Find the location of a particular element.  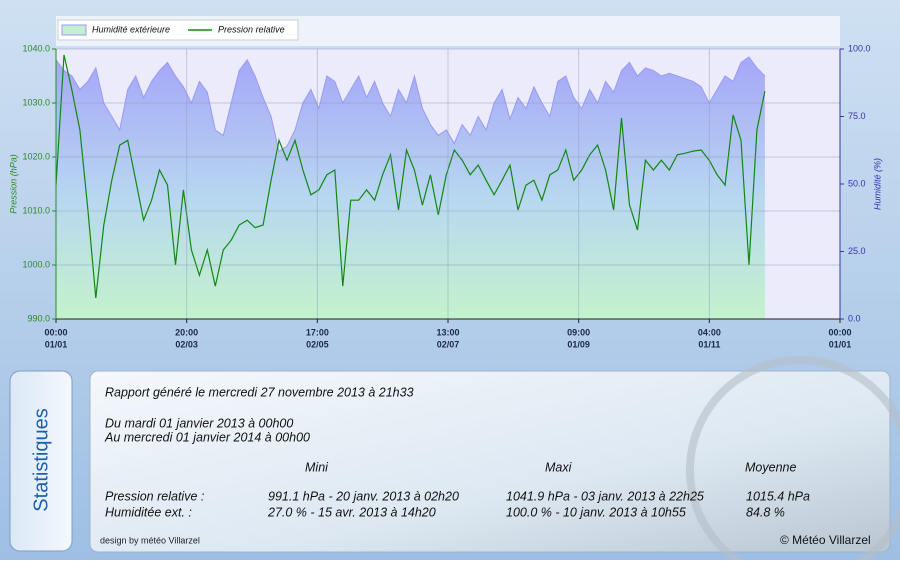

x-tick-label: 01/11 is located at coordinates (709, 344).